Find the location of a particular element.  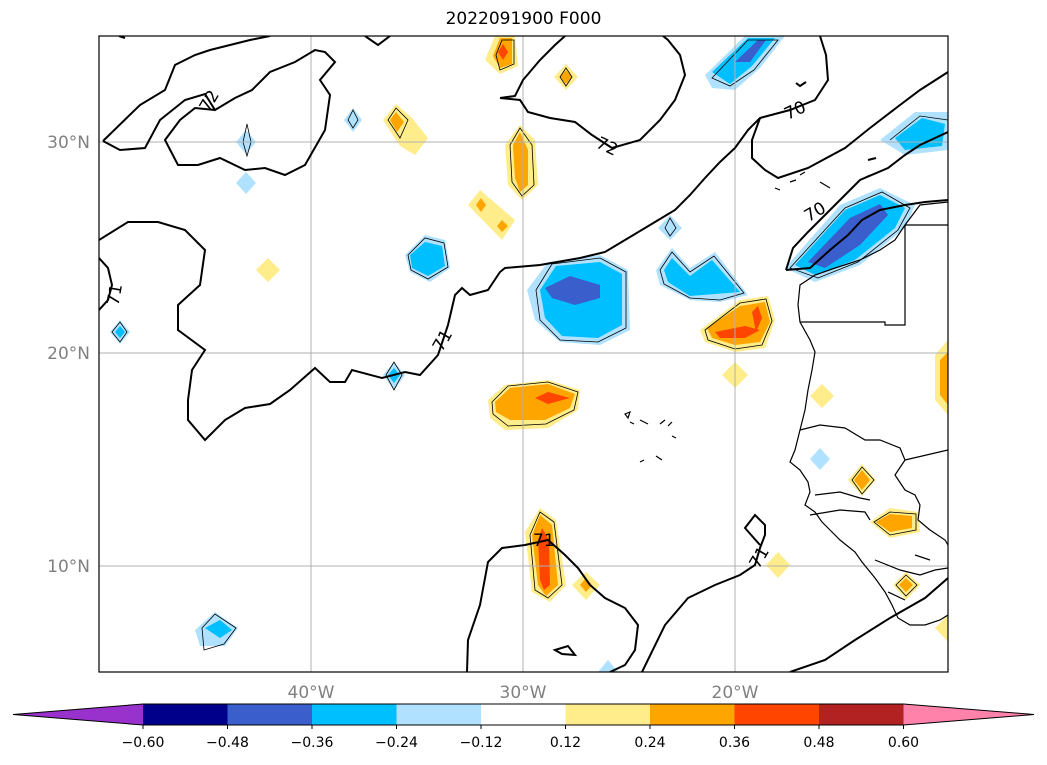

colorbar-tick-label: −0.36 is located at coordinates (312, 743).